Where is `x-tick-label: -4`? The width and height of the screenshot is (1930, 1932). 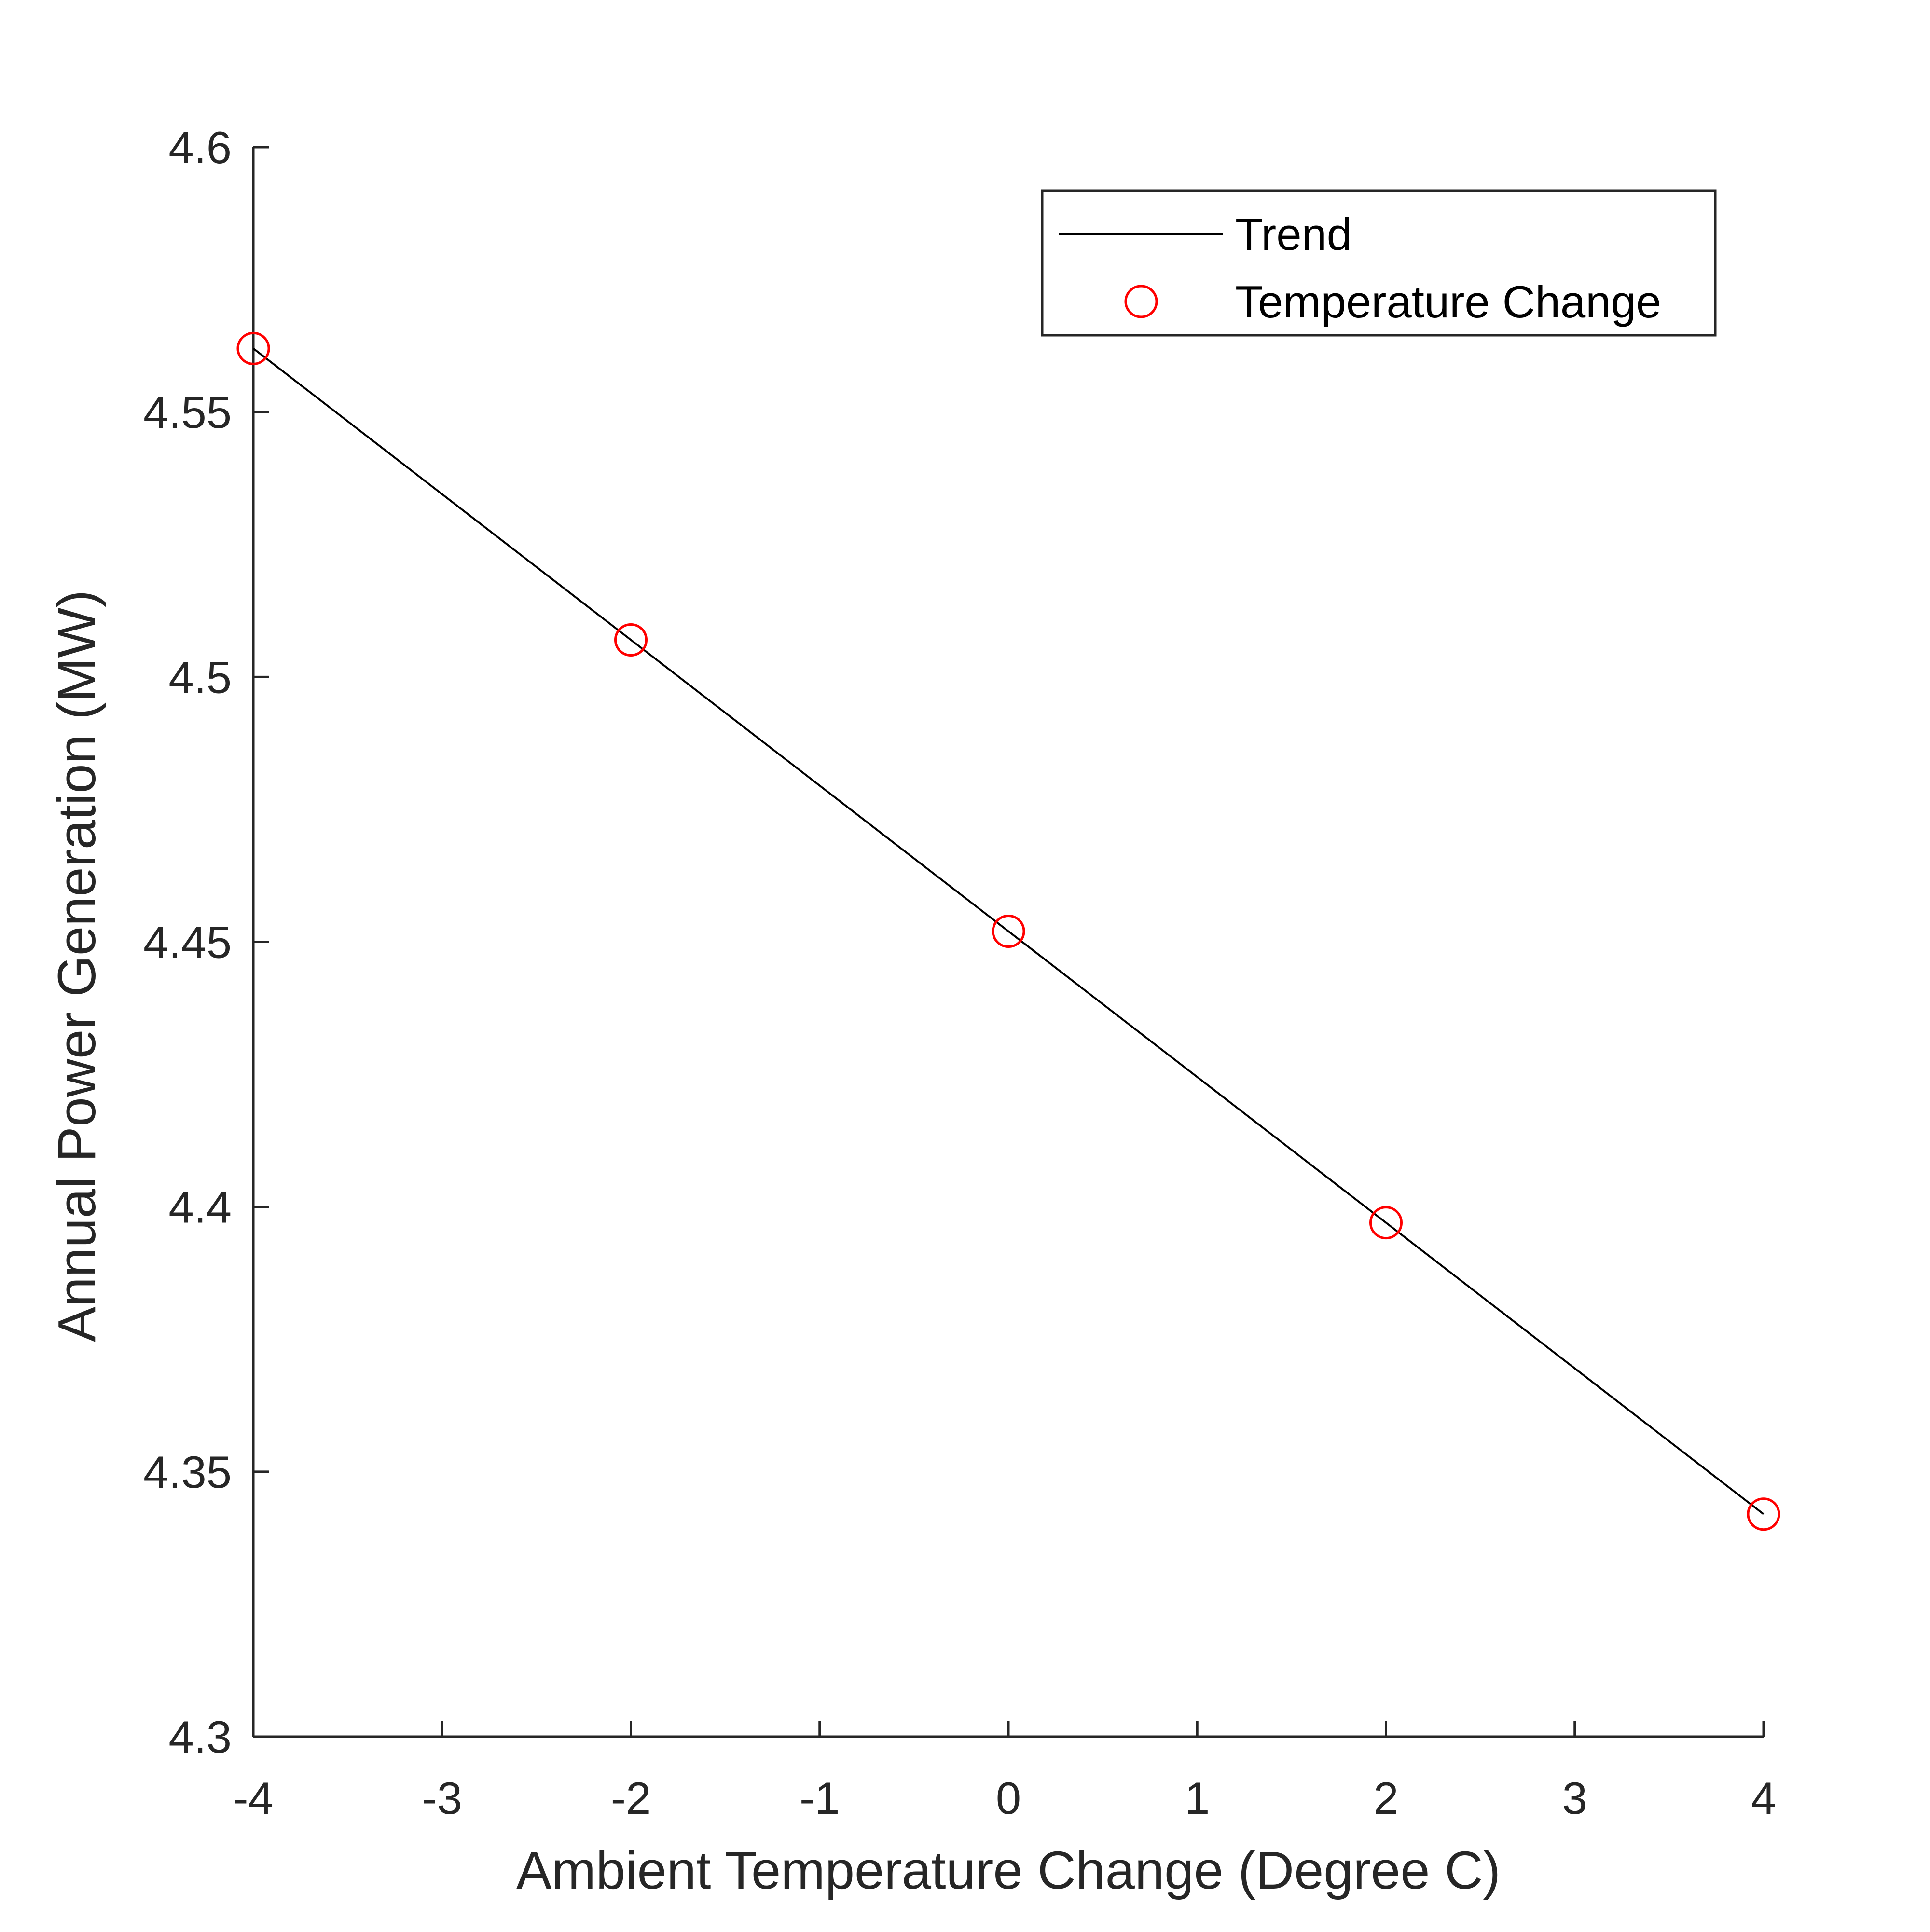
x-tick-label: -4 is located at coordinates (253, 1798).